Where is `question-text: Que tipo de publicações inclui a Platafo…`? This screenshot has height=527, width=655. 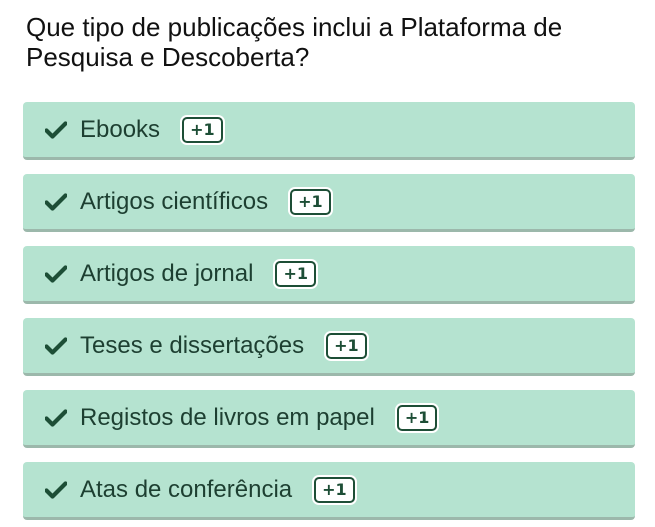 question-text: Que tipo de publicações inclui a Platafo… is located at coordinates (294, 42).